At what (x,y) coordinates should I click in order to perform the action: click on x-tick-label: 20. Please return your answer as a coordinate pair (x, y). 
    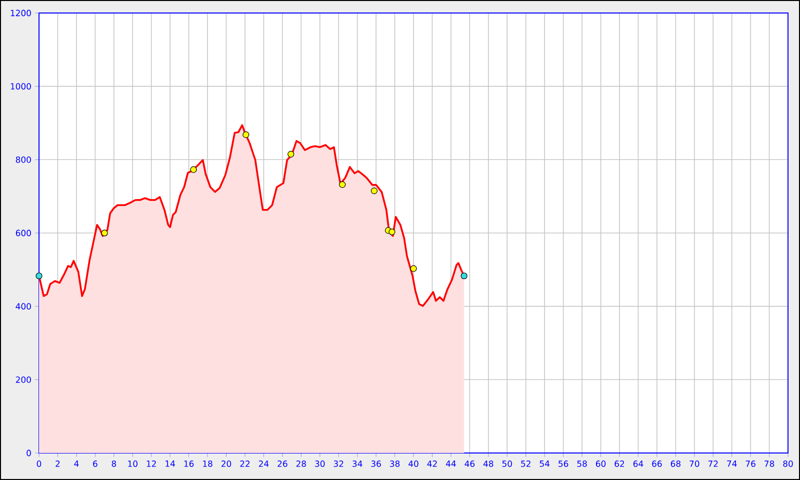
    Looking at the image, I should click on (226, 463).